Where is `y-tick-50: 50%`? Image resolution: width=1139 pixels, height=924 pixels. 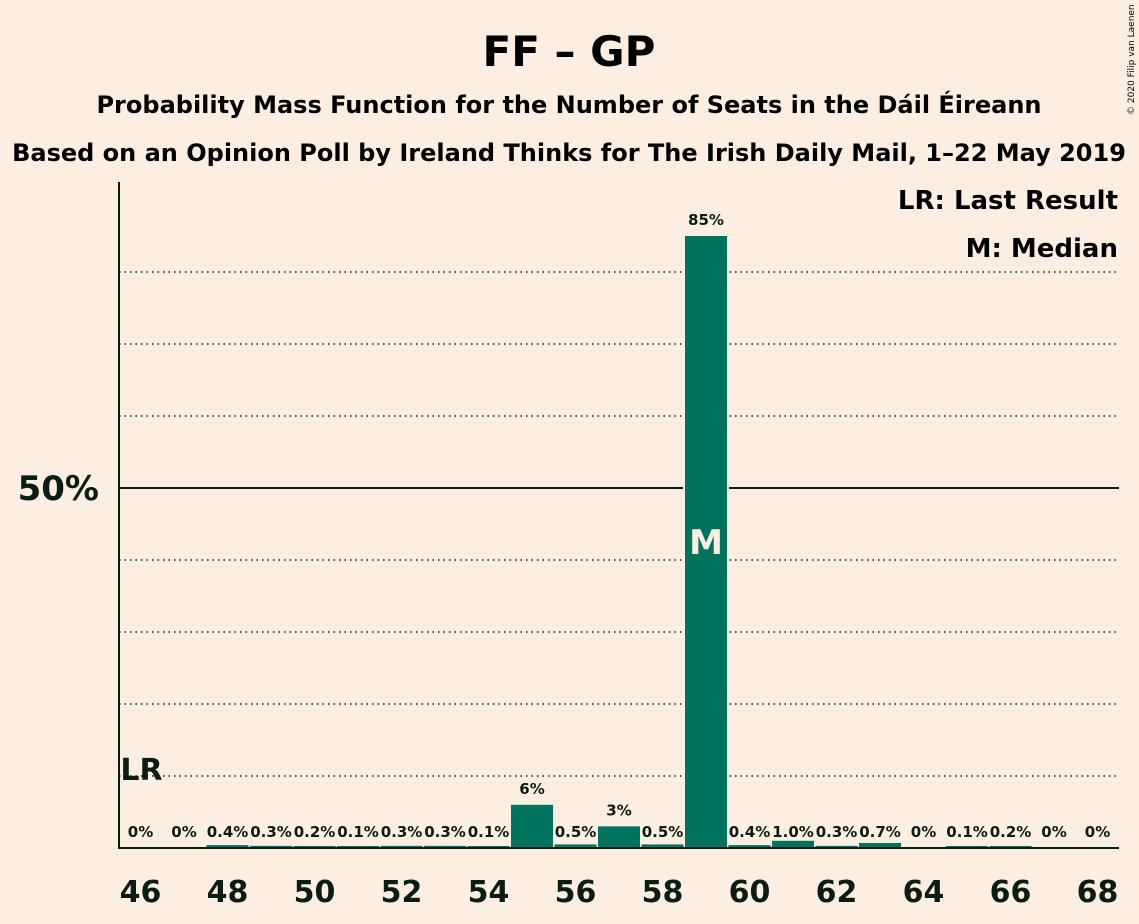
y-tick-50: 50% is located at coordinates (58, 489).